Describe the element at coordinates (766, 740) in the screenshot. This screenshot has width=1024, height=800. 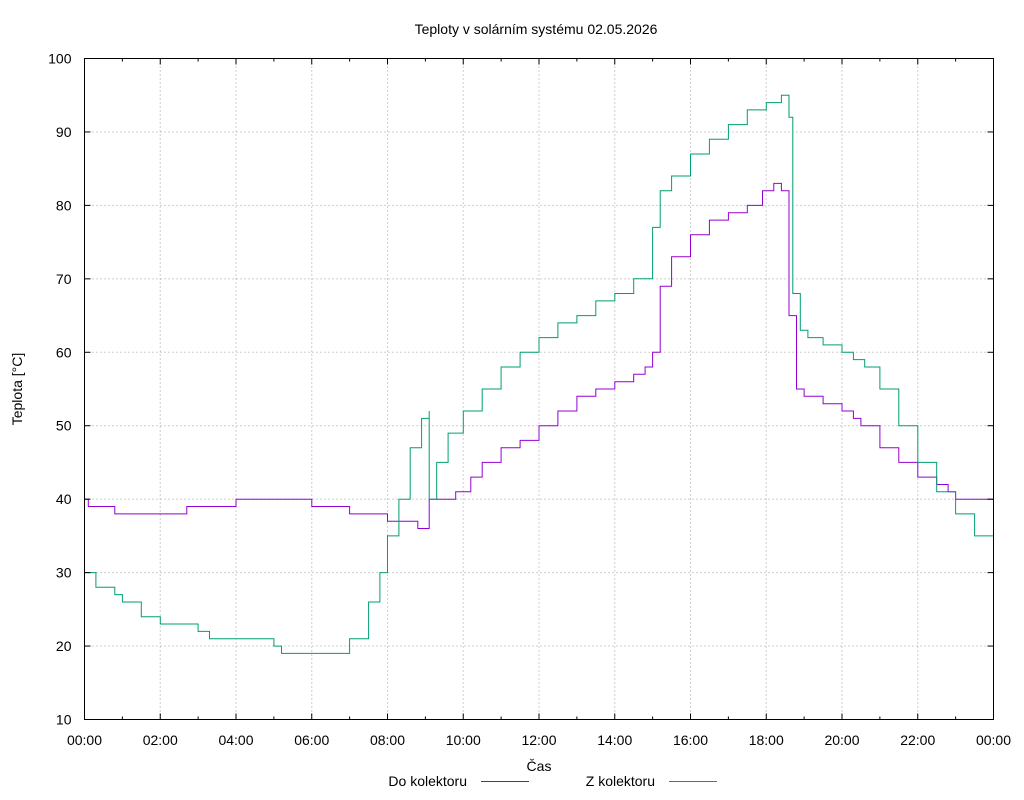
I see `x-tick-label: 18:00` at that location.